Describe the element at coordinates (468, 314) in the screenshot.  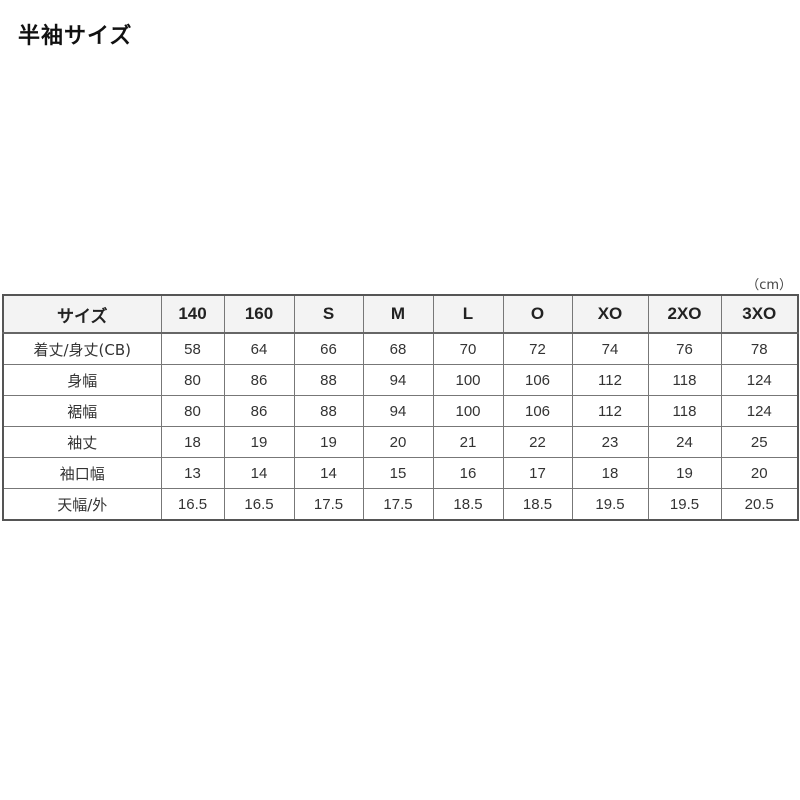
I see `header-size-l: L` at that location.